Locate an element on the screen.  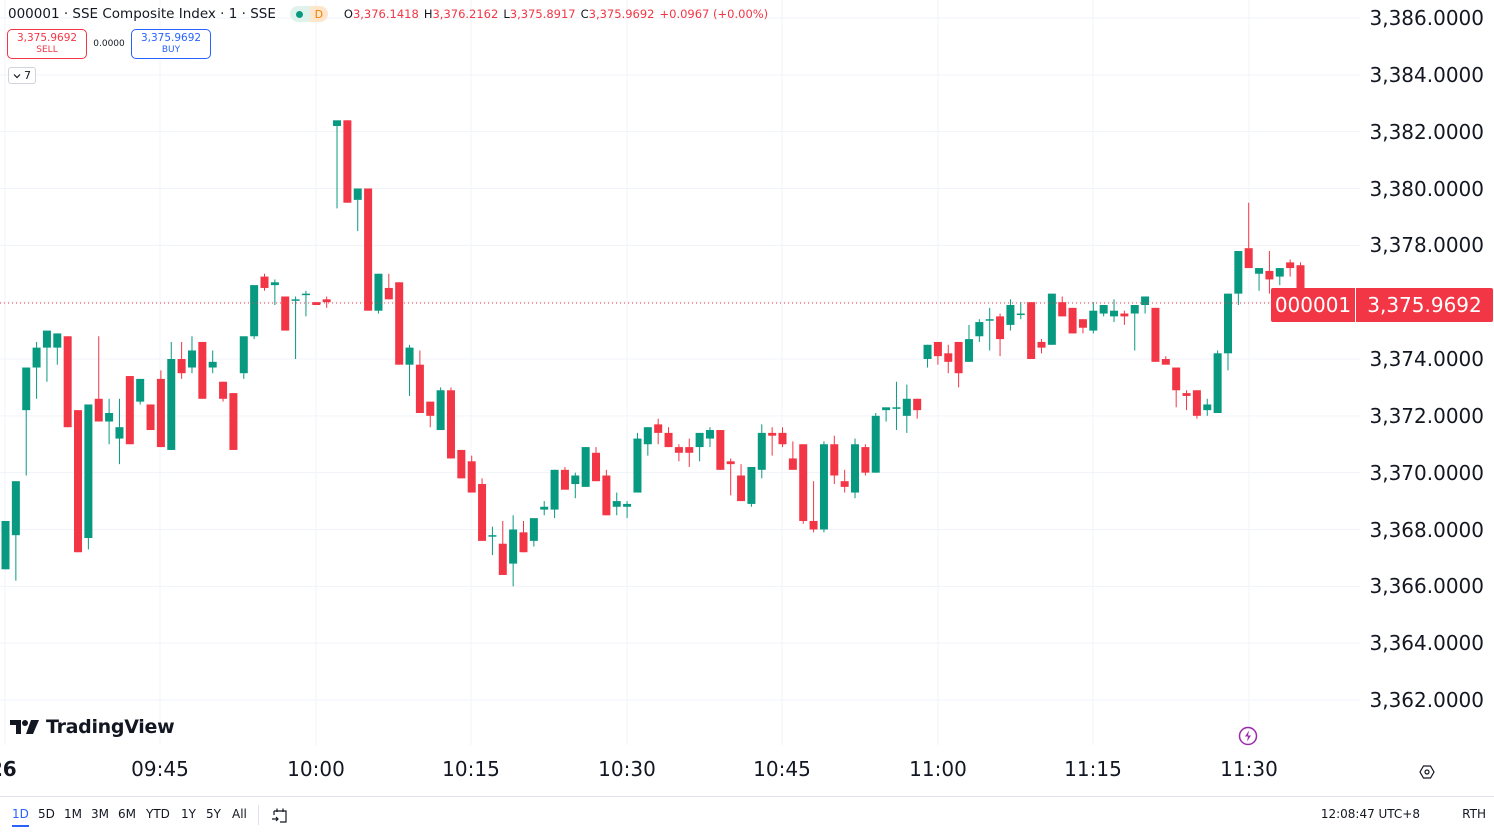
price-axis-label: 3,380.0000 is located at coordinates (1426, 188).